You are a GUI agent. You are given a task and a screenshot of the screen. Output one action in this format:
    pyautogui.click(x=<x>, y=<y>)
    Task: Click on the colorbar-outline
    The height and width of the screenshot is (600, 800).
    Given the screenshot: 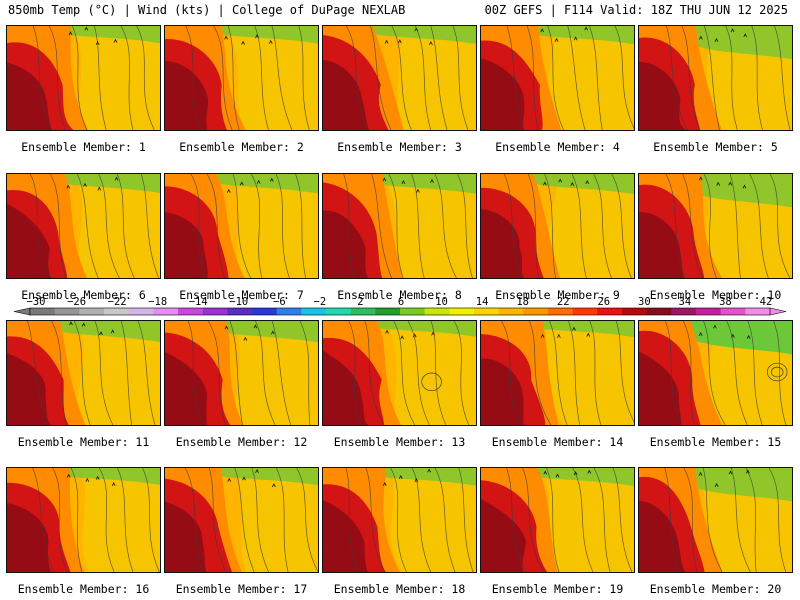 What is the action you would take?
    pyautogui.click(x=400, y=311)
    